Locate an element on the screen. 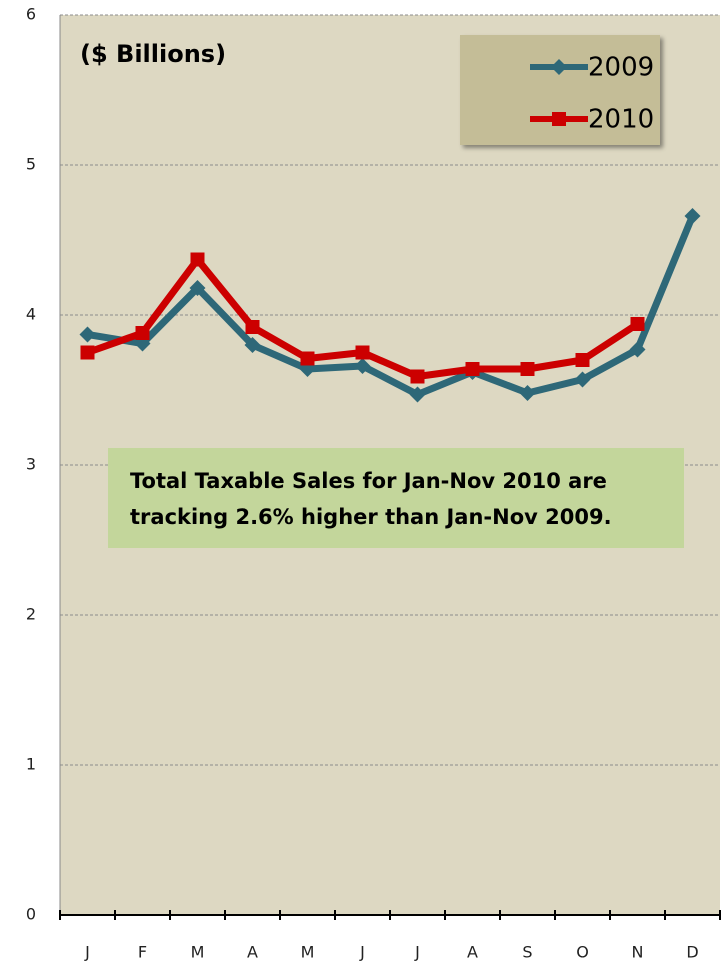 This screenshot has height=969, width=724. subtitle: ($ Billions) is located at coordinates (153, 54).